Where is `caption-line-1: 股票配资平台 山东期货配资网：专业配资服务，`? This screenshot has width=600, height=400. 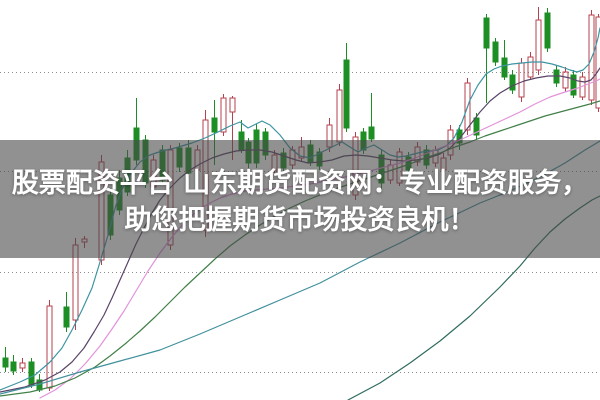
caption-line-1: 股票配资平台 山东期货配资网：专业配资服务， is located at coordinates (300, 183).